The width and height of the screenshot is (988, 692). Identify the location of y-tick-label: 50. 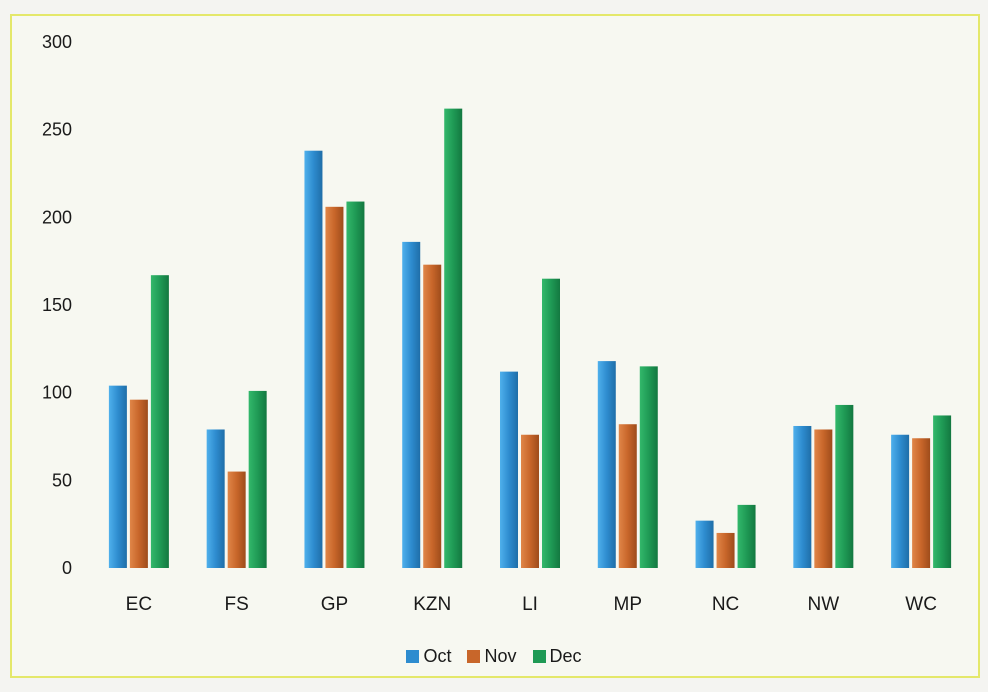
(62, 480).